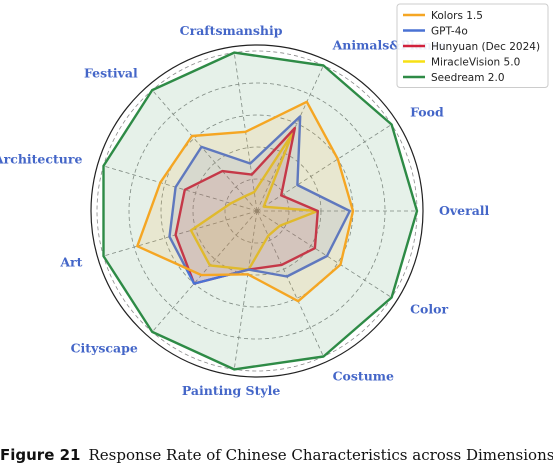 The height and width of the screenshot is (470, 553). I want to click on category-label: Costume, so click(363, 376).